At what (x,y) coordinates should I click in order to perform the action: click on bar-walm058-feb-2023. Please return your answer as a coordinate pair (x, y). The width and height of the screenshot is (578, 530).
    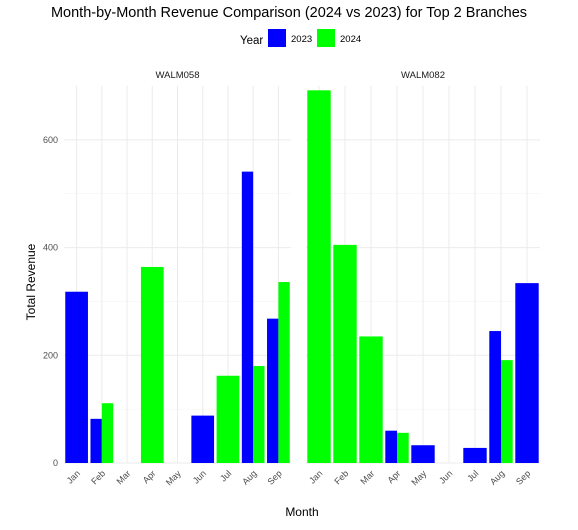
    Looking at the image, I should click on (96, 440).